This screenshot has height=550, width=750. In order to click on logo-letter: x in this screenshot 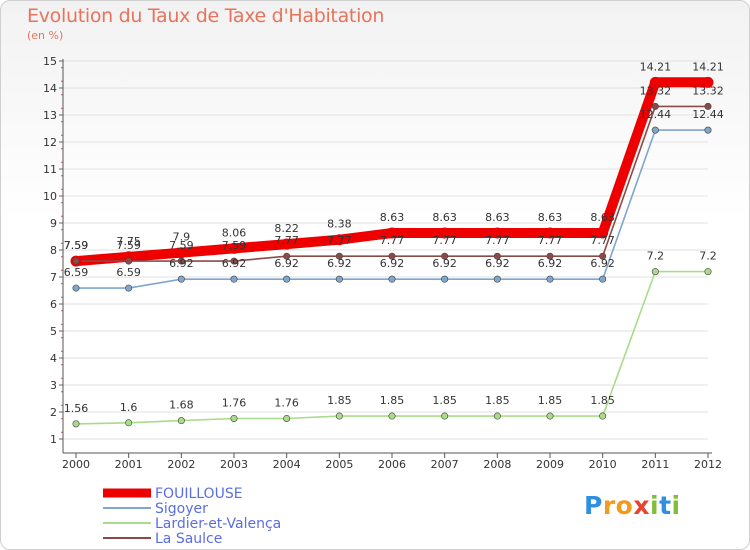, I will do `click(641, 505)`.